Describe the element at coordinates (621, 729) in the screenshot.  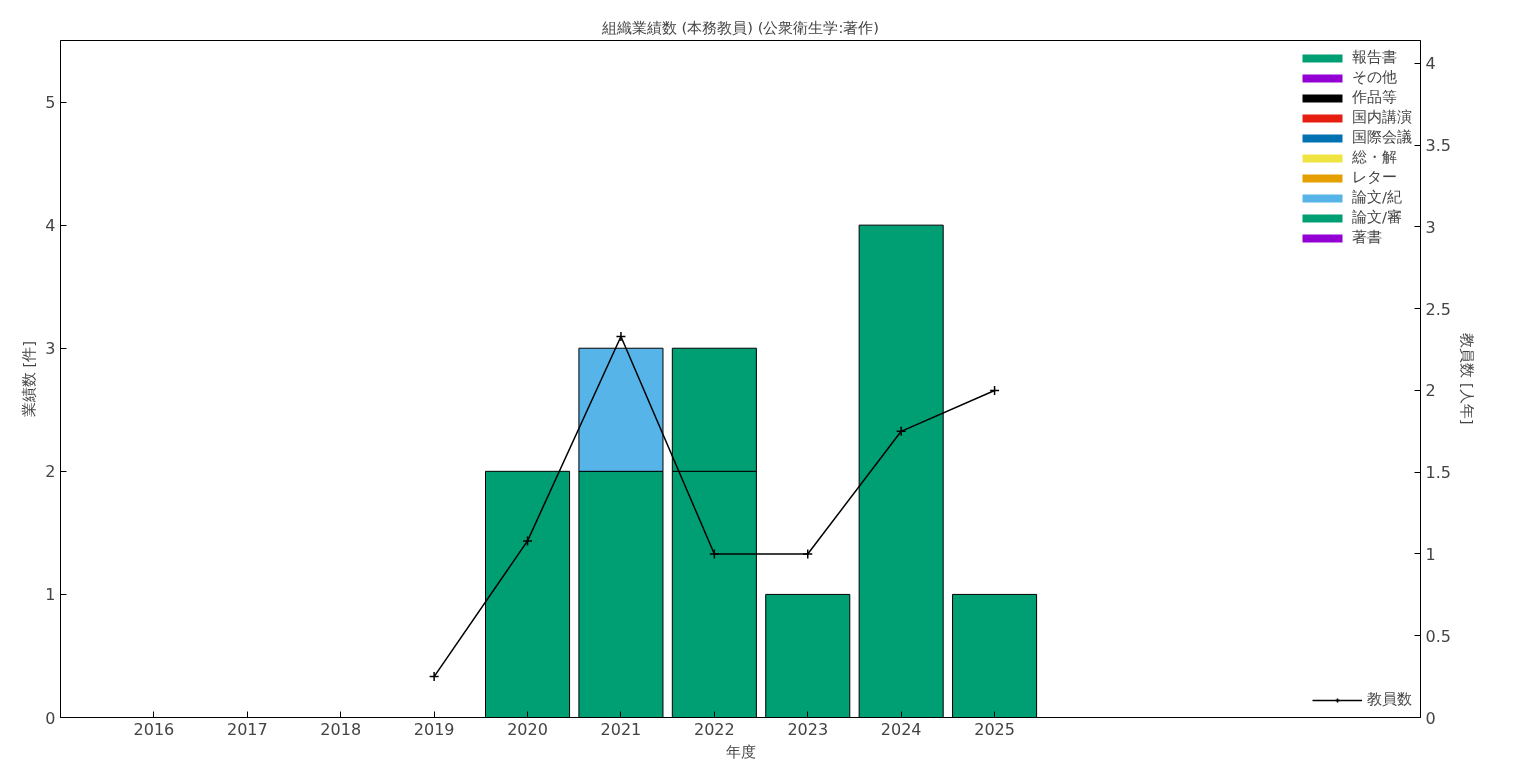
I see `x-tick-label: 2021` at that location.